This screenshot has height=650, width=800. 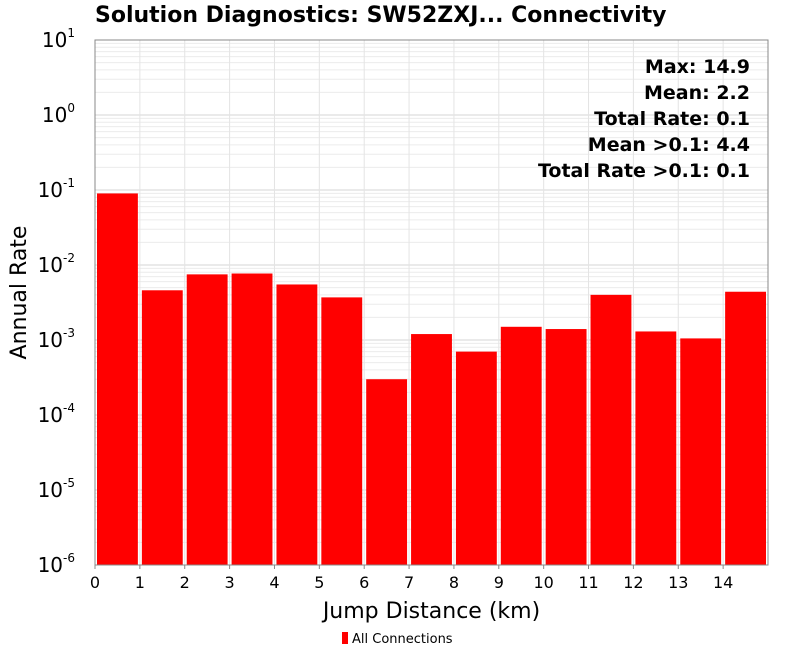 I want to click on x-tick-label: 10, so click(x=543, y=582).